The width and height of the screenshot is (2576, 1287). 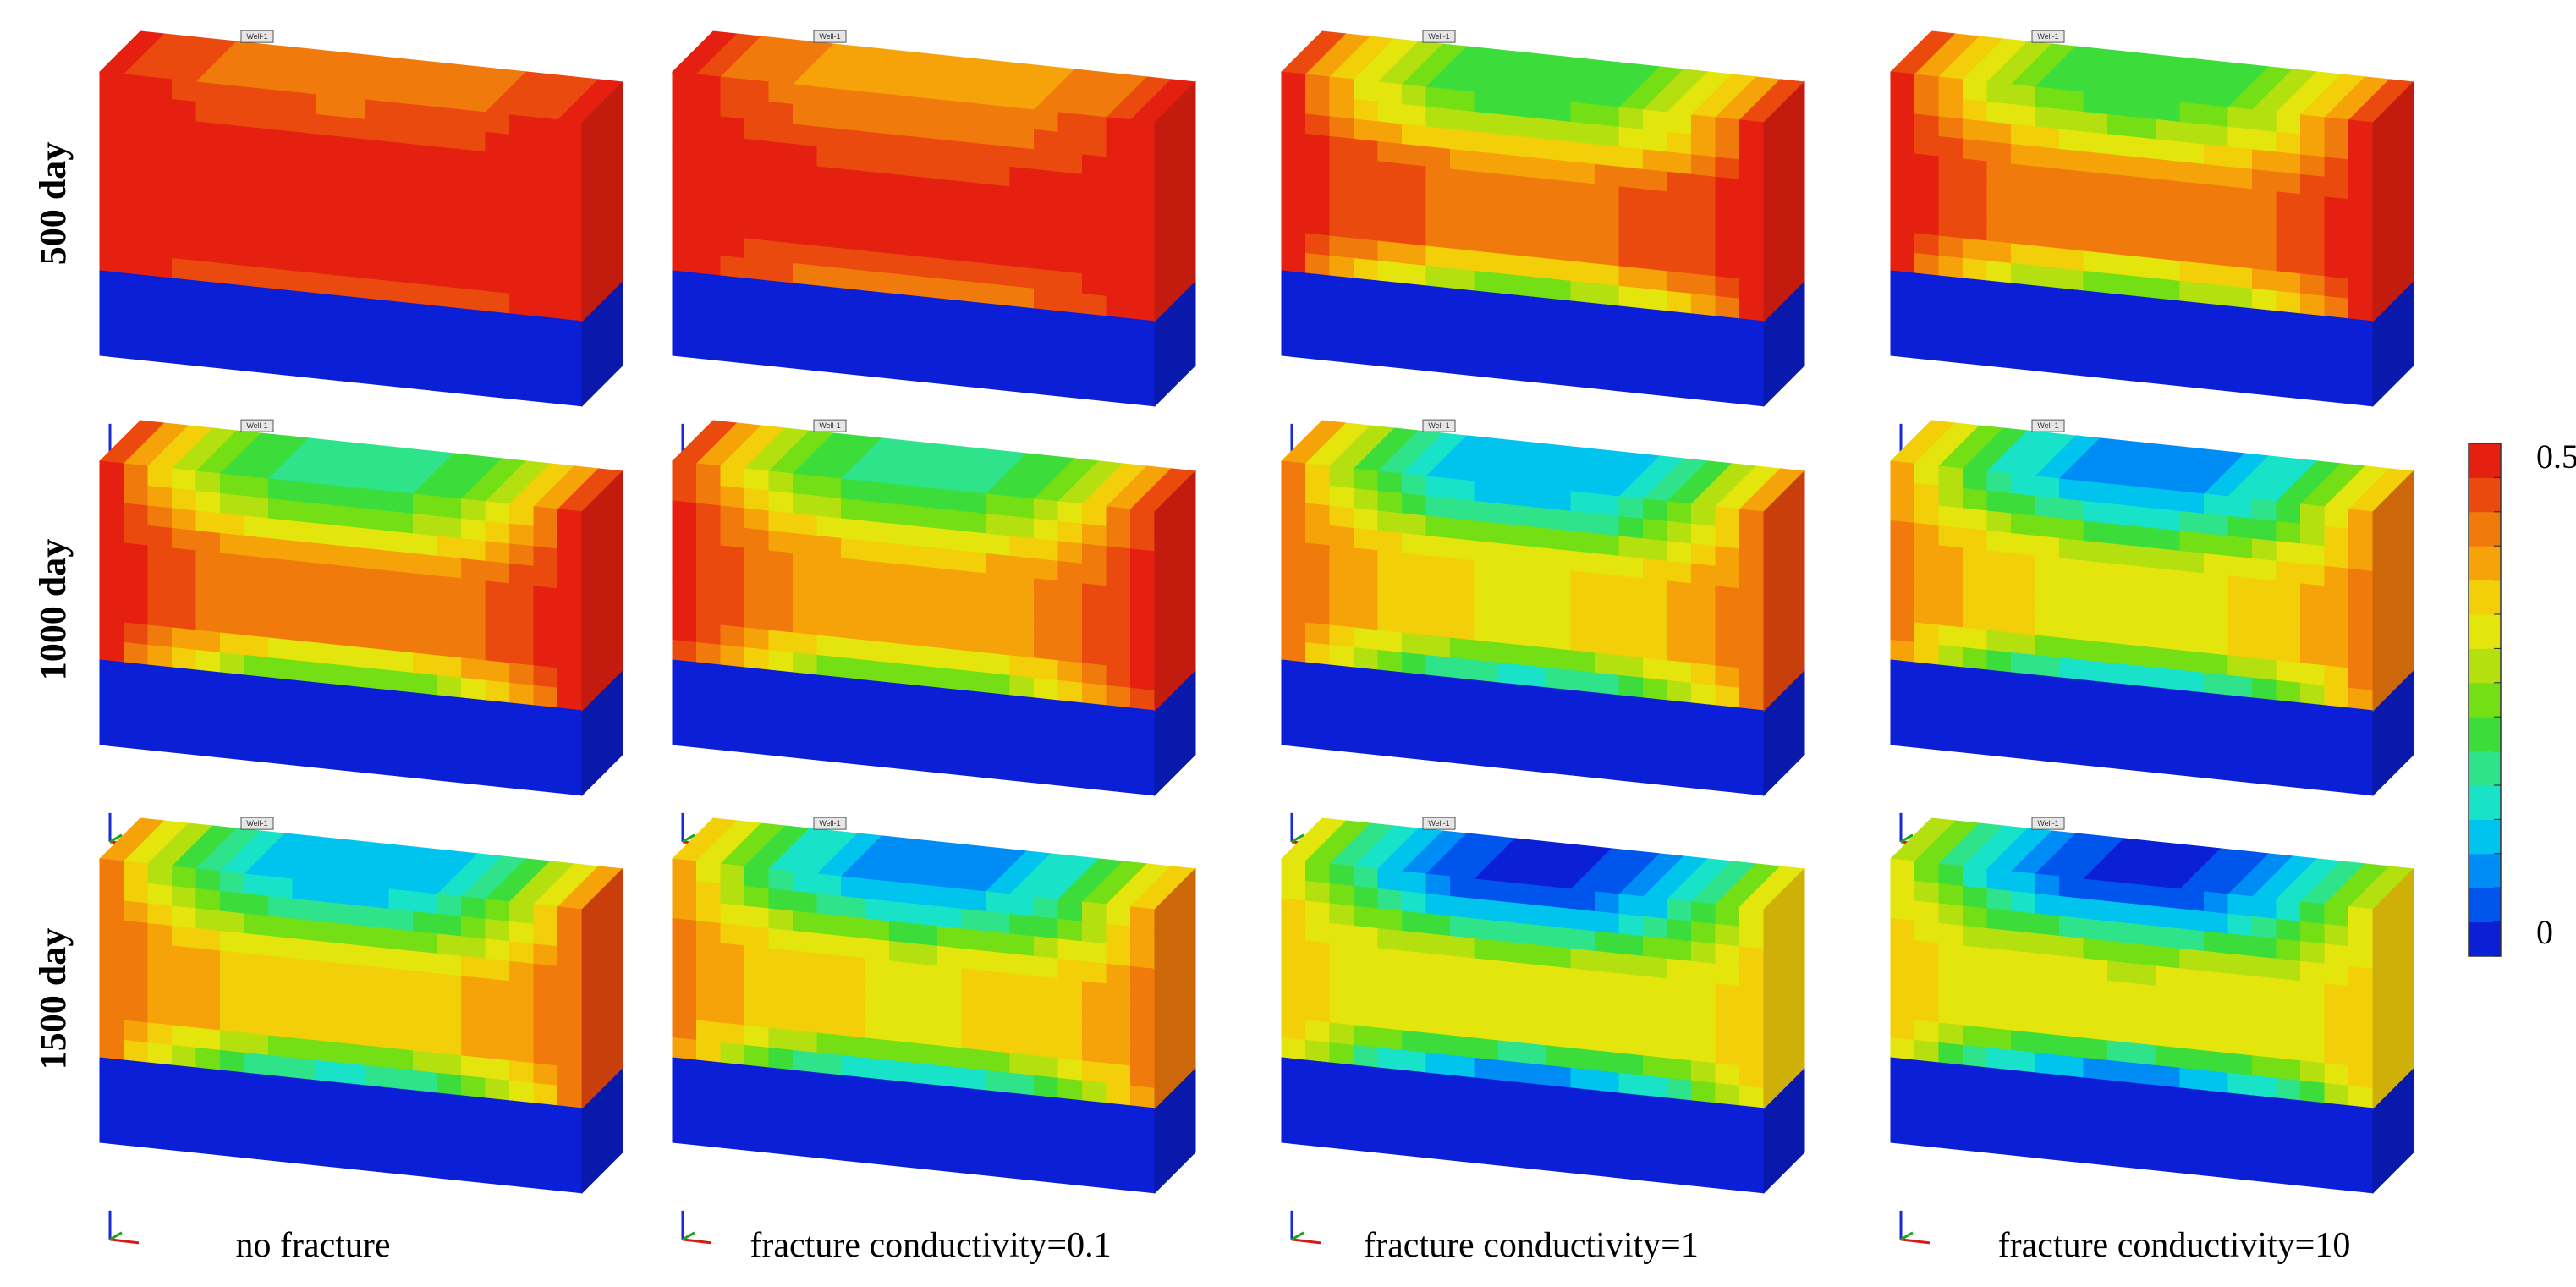 I want to click on panel-r0-c0: Well-1, so click(x=361, y=244).